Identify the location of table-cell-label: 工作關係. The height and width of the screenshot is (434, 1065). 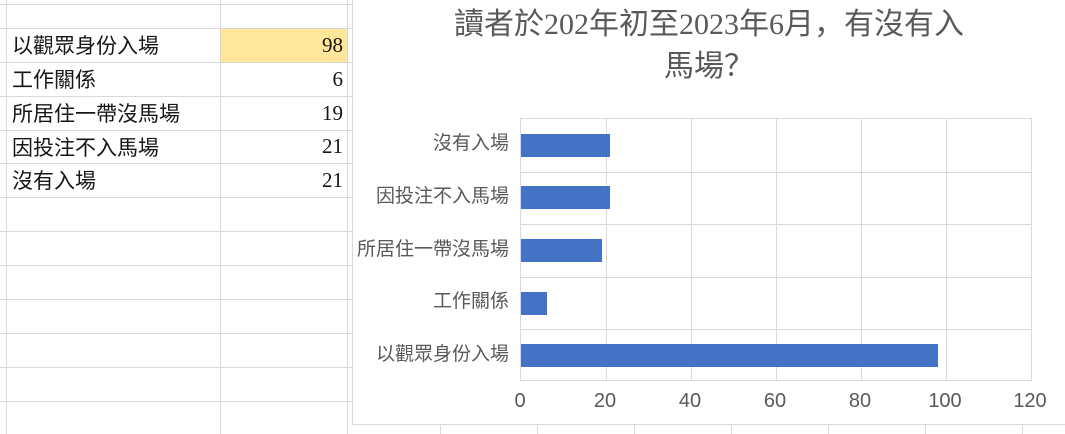
(54, 80).